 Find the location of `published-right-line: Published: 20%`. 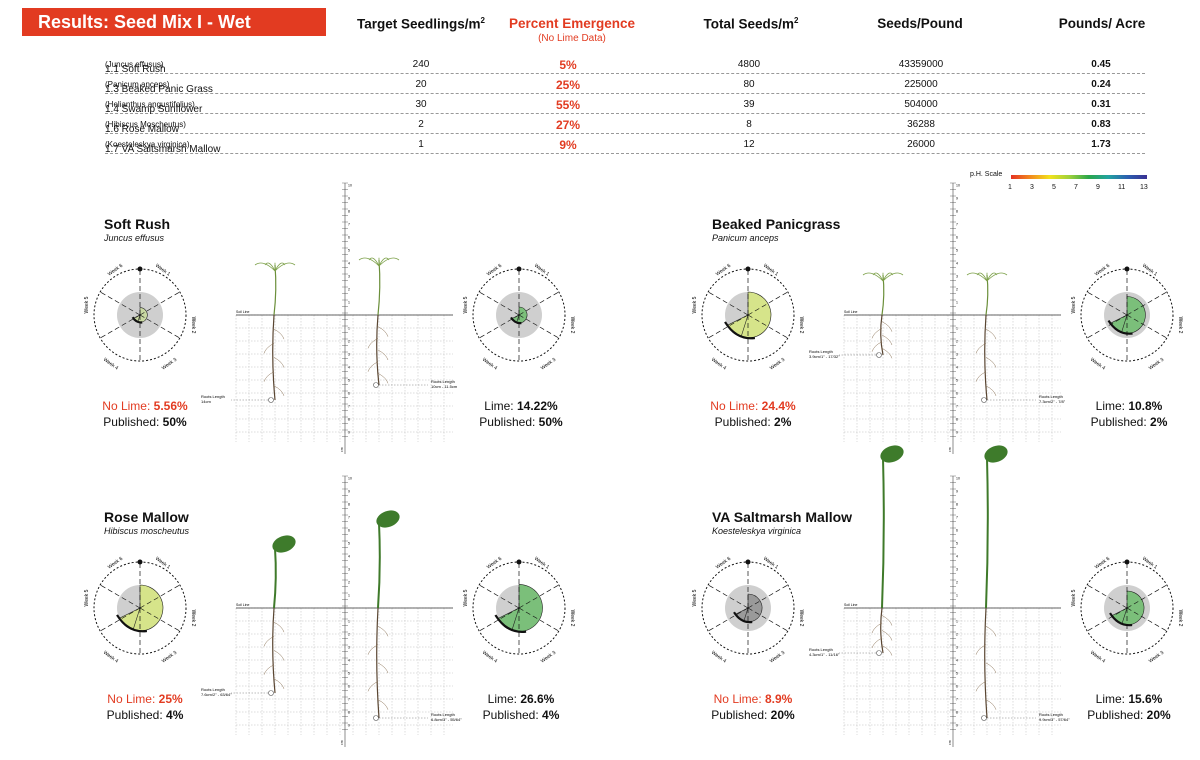

published-right-line: Published: 20% is located at coordinates (1128, 715).